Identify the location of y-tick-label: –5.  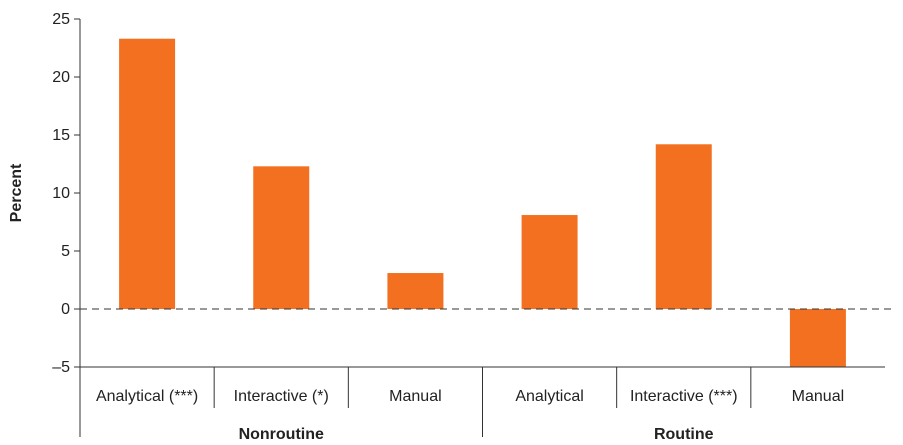
(61, 367).